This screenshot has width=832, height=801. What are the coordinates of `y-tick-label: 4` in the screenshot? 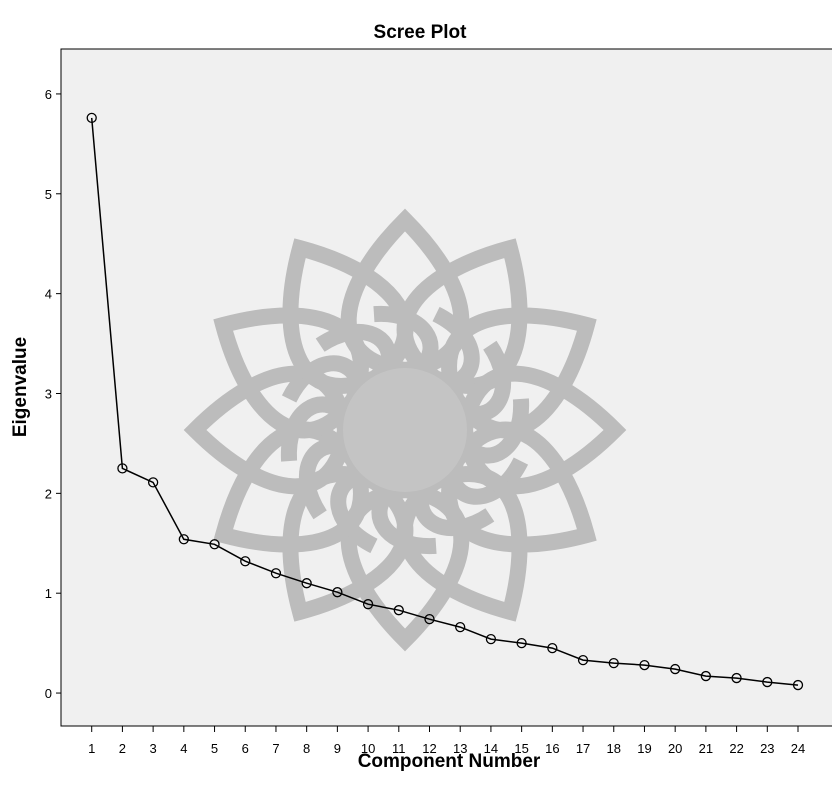 It's located at (48, 294).